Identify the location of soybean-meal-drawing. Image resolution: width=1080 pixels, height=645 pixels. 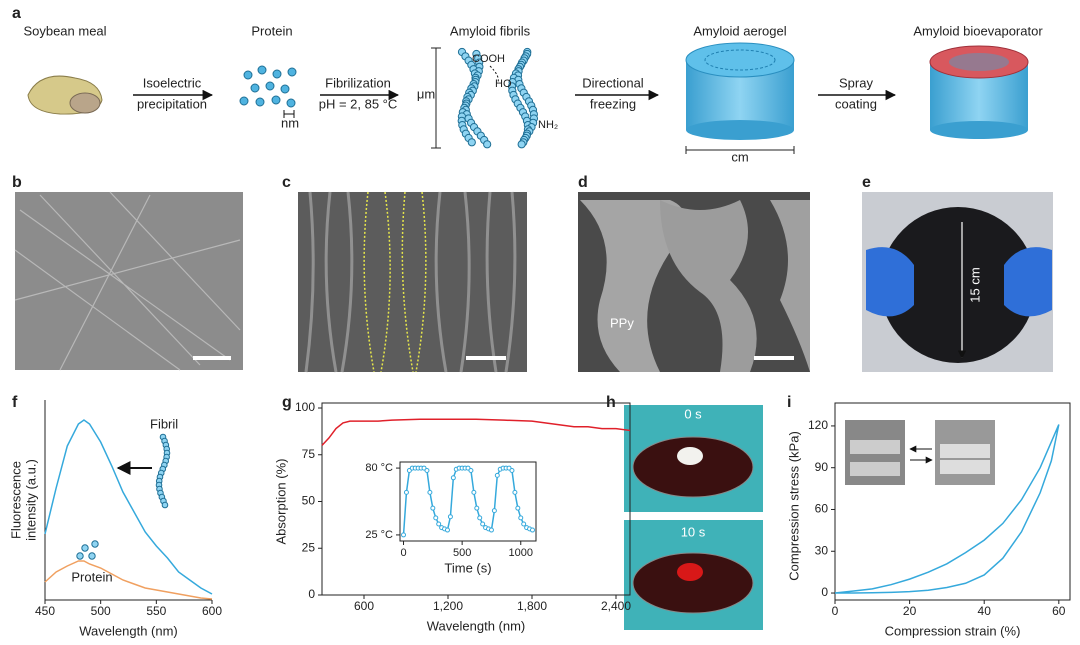
(65, 95).